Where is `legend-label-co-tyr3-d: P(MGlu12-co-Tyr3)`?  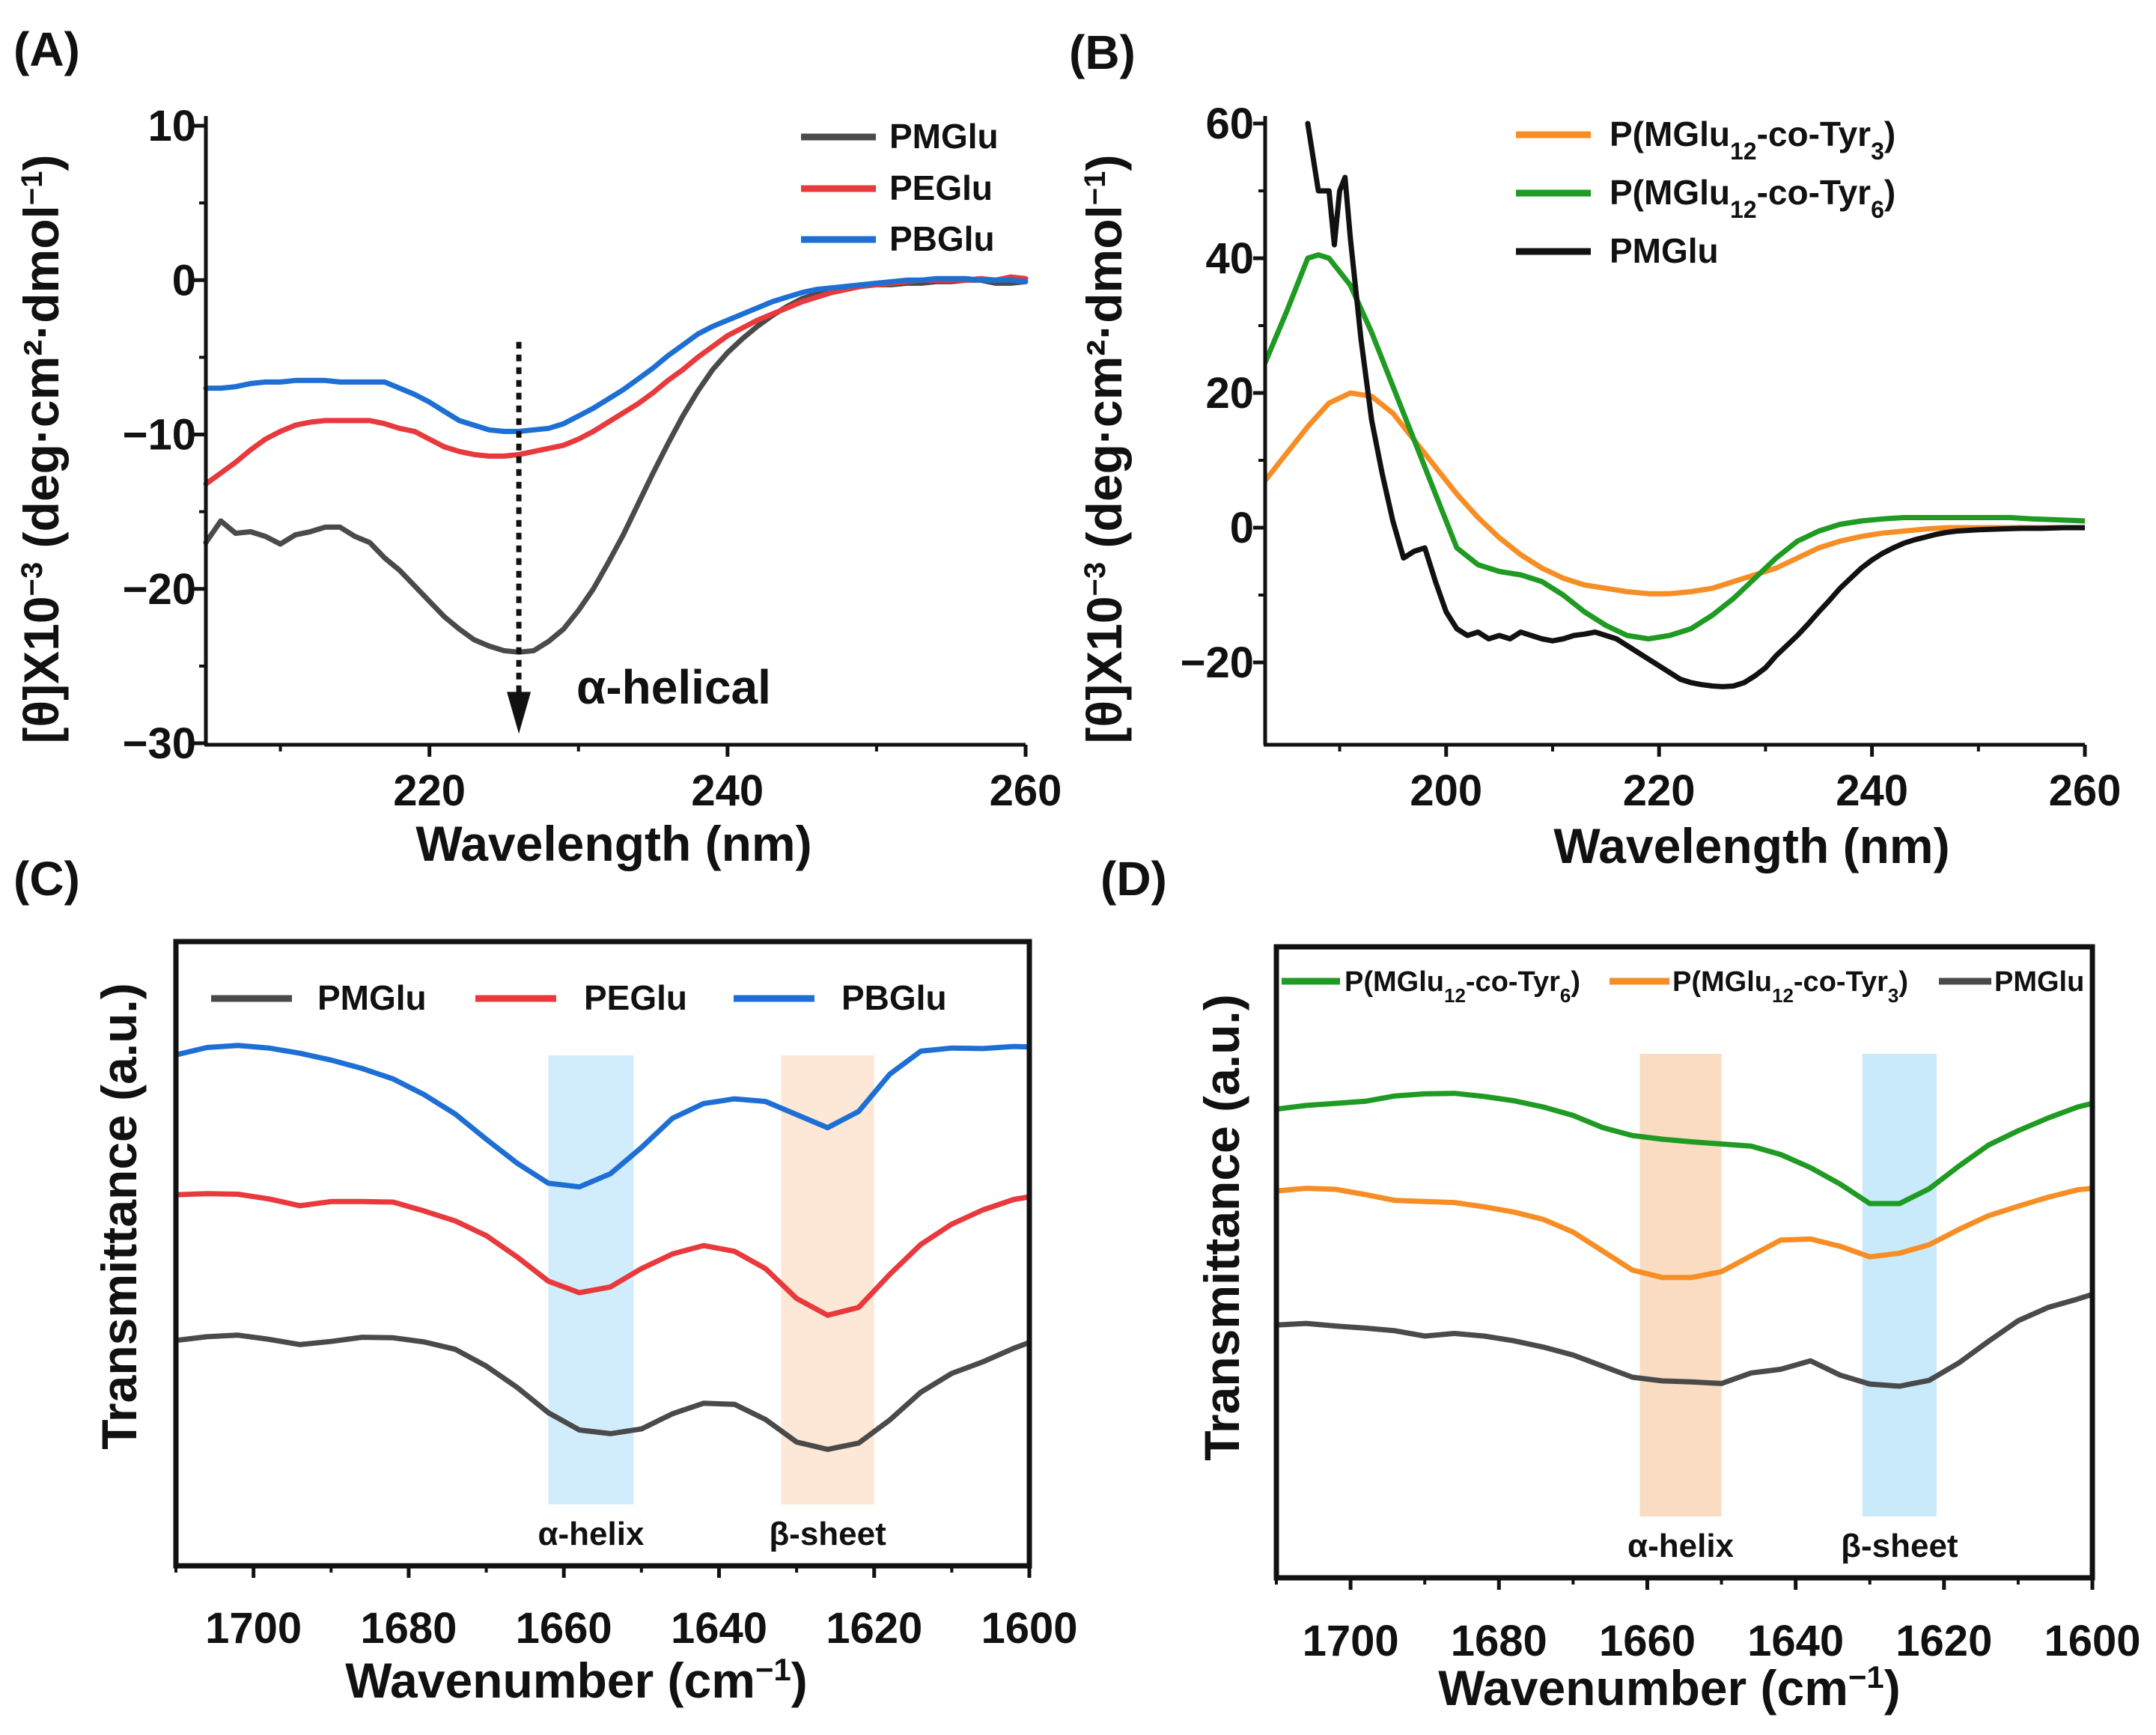
legend-label-co-tyr3-d: P(MGlu12-co-Tyr3) is located at coordinates (1790, 986).